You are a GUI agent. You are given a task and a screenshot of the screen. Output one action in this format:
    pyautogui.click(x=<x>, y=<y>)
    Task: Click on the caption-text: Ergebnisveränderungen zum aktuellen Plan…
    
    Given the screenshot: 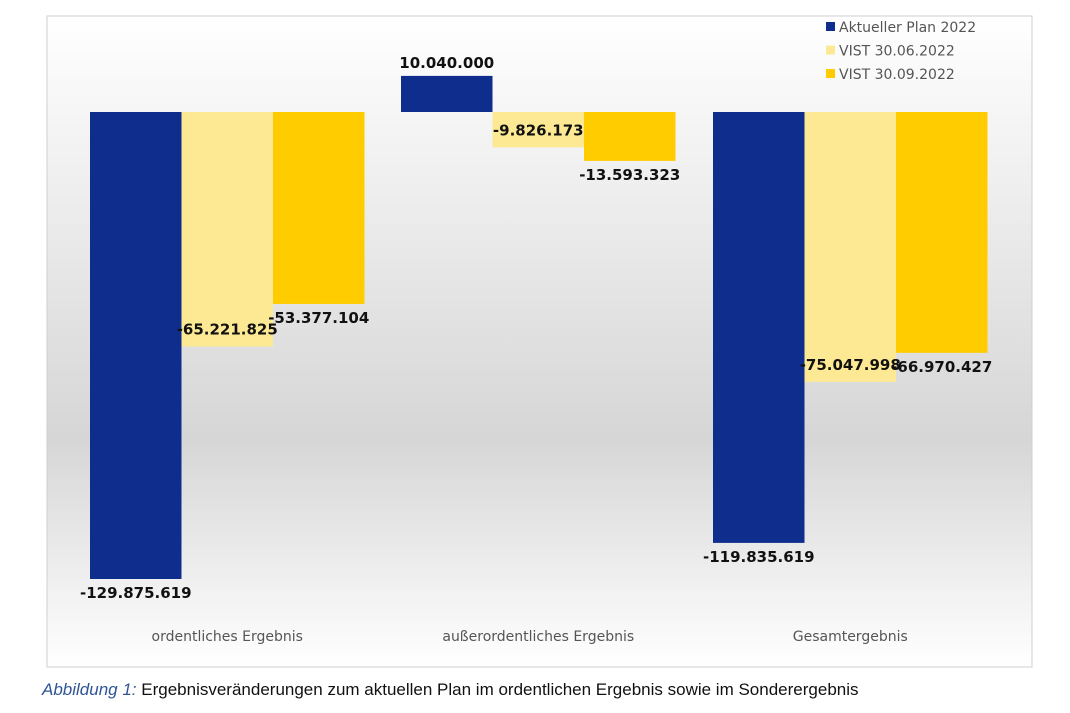 What is the action you would take?
    pyautogui.click(x=497, y=689)
    